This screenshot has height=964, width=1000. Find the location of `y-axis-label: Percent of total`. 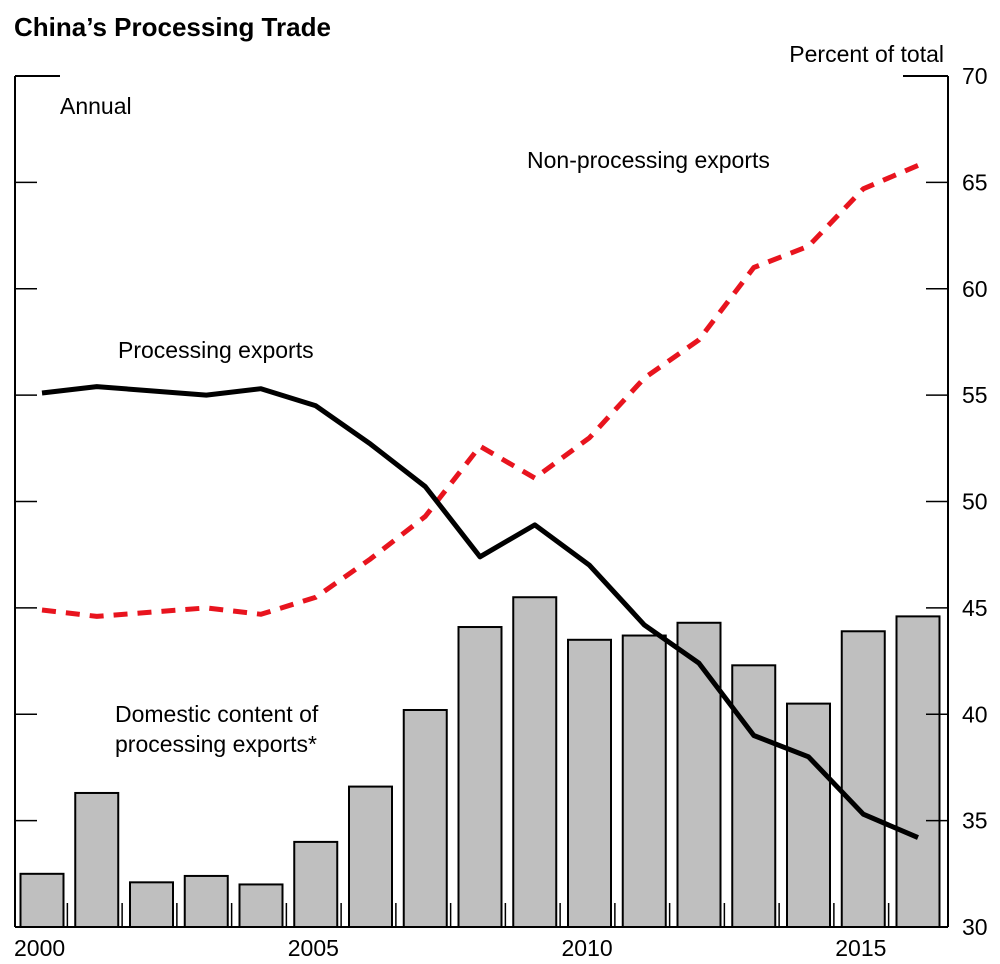

y-axis-label: Percent of total is located at coordinates (866, 54).